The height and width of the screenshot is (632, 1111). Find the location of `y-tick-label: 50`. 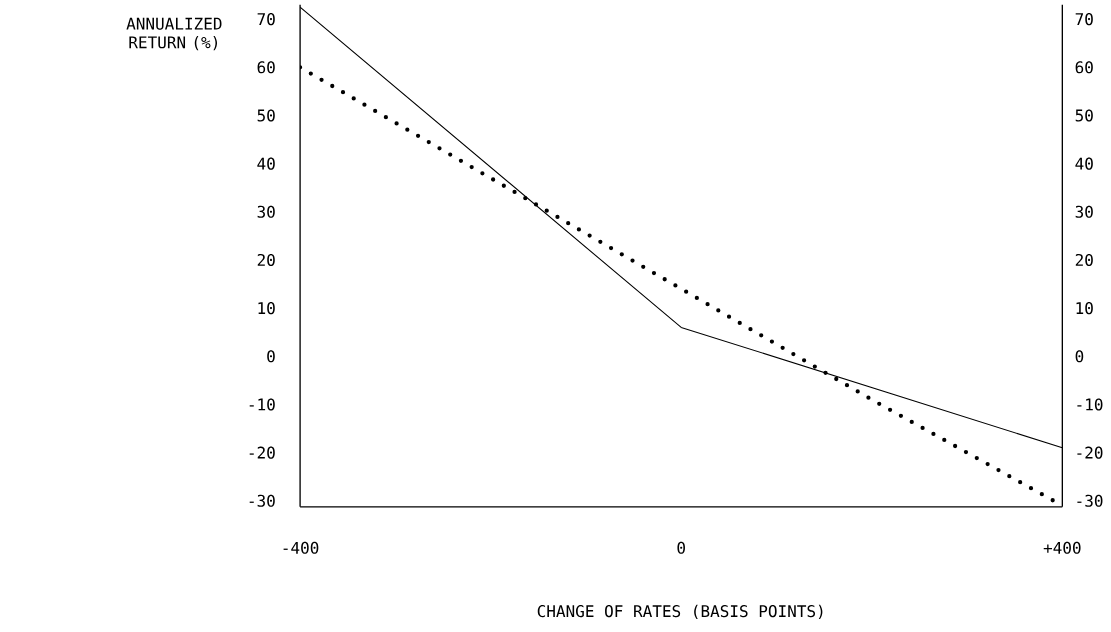

y-tick-label: 50 is located at coordinates (266, 115).